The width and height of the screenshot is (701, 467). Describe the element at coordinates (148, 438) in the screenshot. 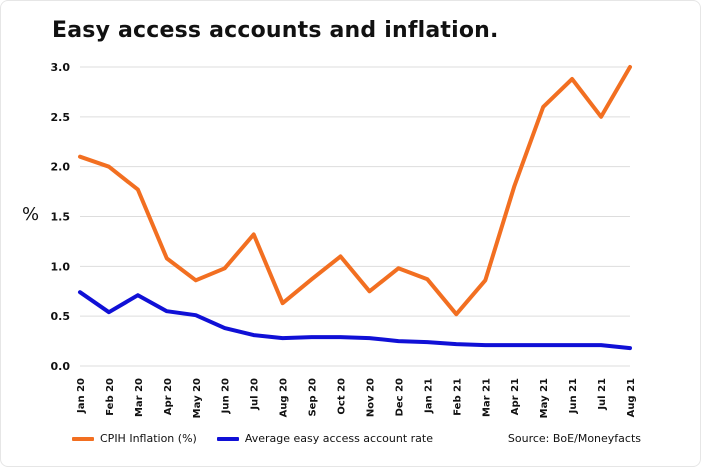

I see `legend-label-cpih: CPIH Inflation (%)` at that location.